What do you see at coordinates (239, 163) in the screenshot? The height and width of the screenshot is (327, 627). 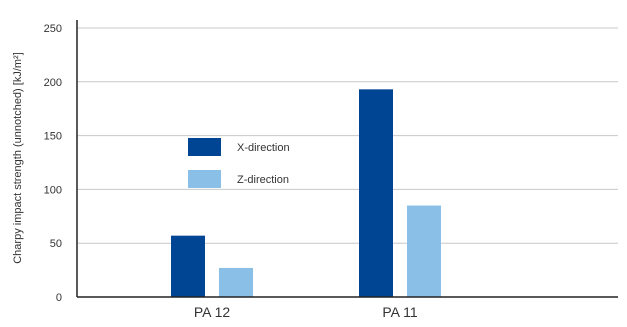 I see `legend: X-direction Z-direction` at bounding box center [239, 163].